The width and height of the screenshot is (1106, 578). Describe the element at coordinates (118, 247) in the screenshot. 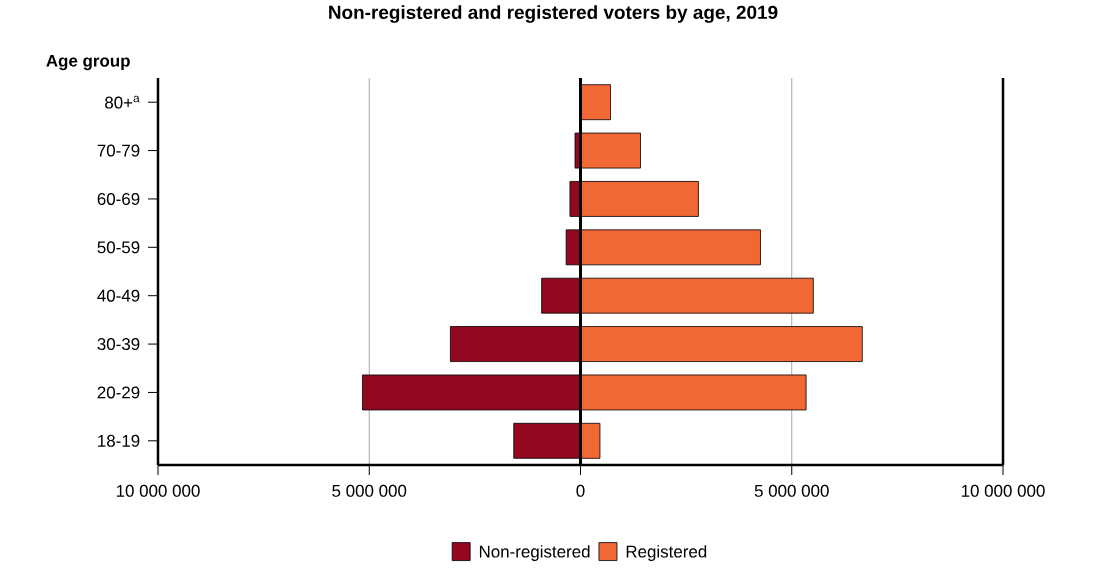

I see `y-tick-label: 50-59` at that location.